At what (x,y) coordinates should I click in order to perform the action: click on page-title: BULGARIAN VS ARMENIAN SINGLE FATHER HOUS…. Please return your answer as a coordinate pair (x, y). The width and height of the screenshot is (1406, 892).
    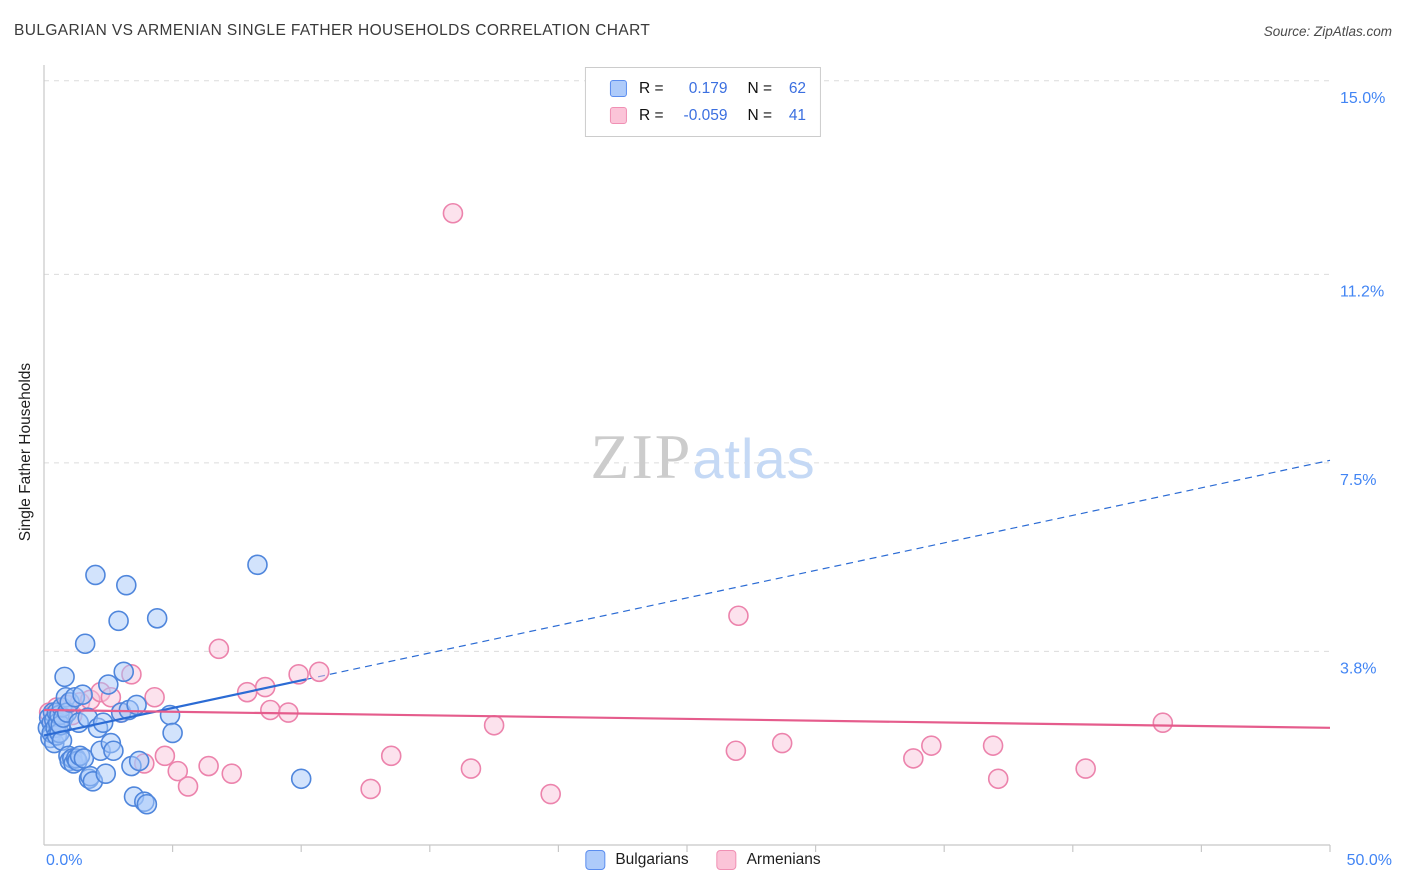
    Looking at the image, I should click on (332, 30).